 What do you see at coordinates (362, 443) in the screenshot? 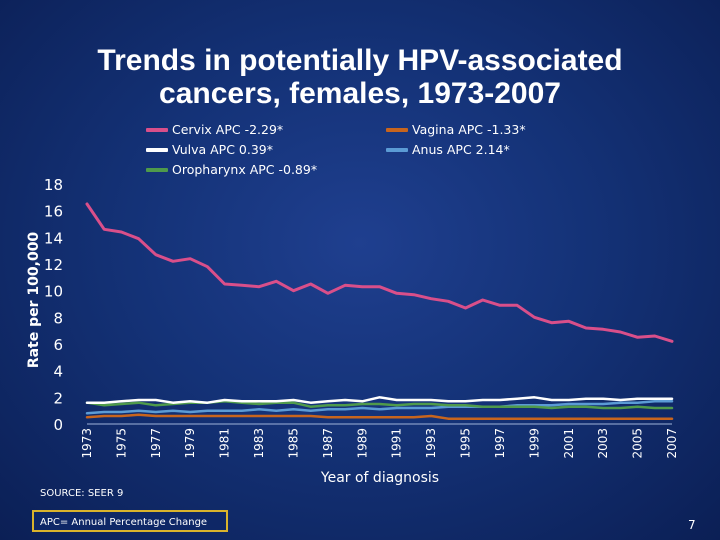
I see `x-tick-label: 1989` at bounding box center [362, 443].